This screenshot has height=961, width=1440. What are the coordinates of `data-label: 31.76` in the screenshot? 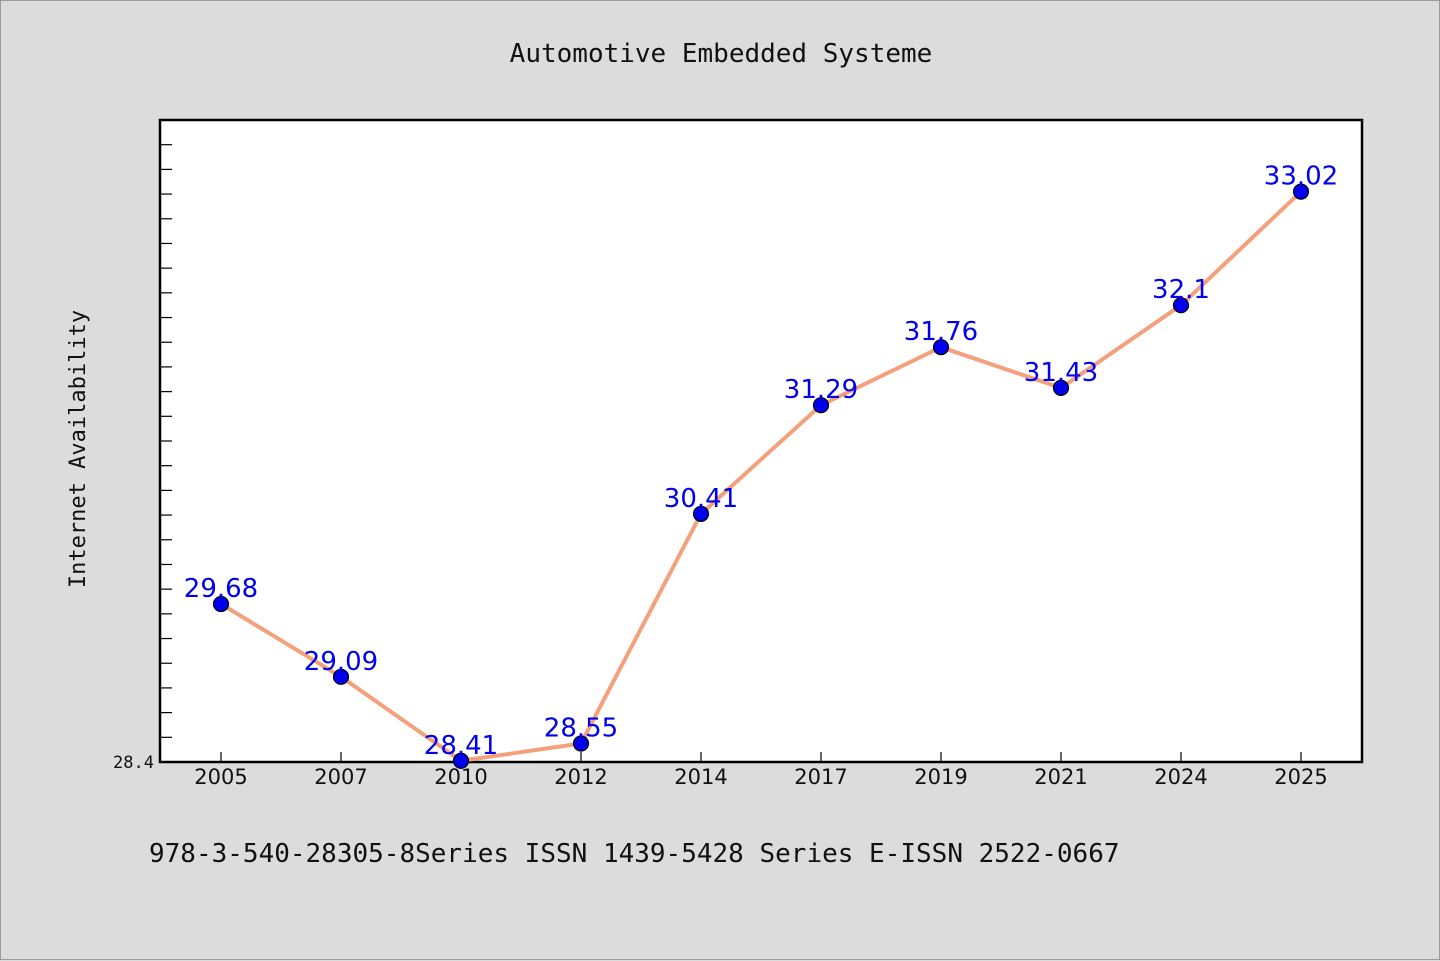 It's located at (941, 332).